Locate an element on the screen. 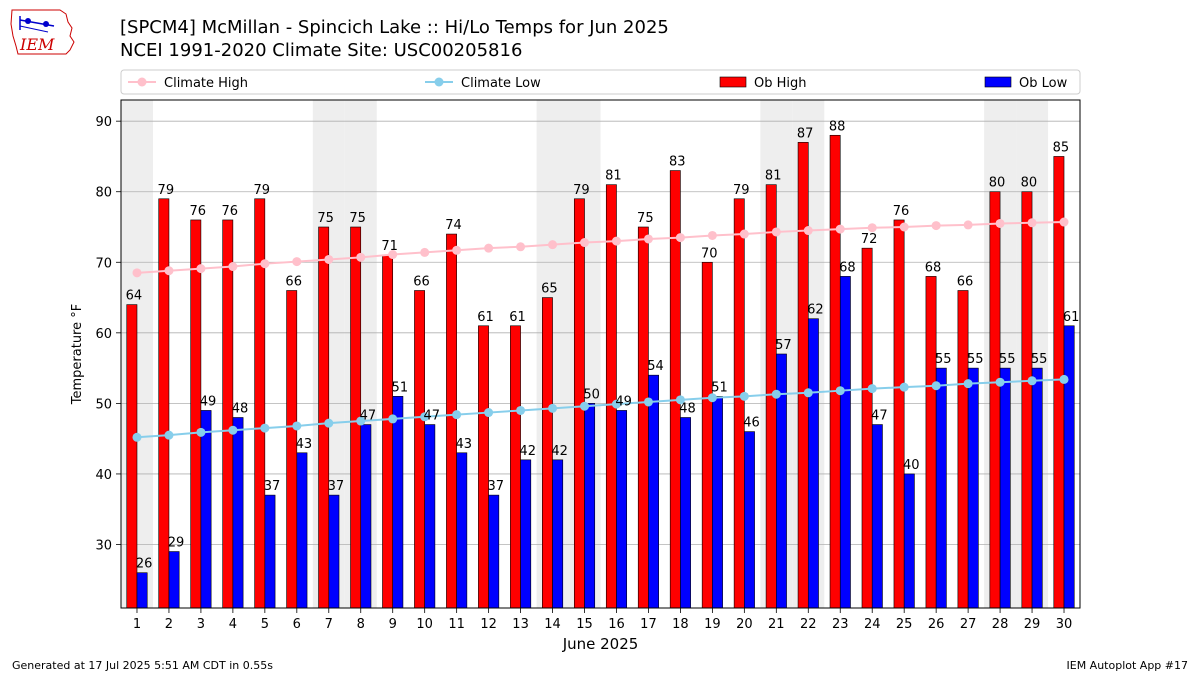 The height and width of the screenshot is (675, 1200). ob-low-label: 47 is located at coordinates (432, 416).